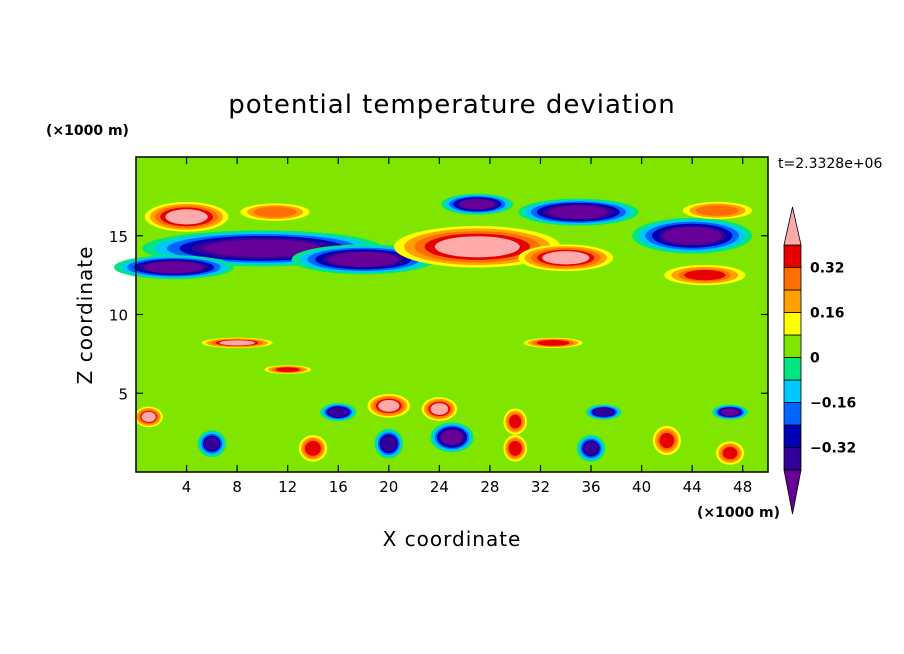  Describe the element at coordinates (692, 487) in the screenshot. I see `x-tick-label: 44` at that location.